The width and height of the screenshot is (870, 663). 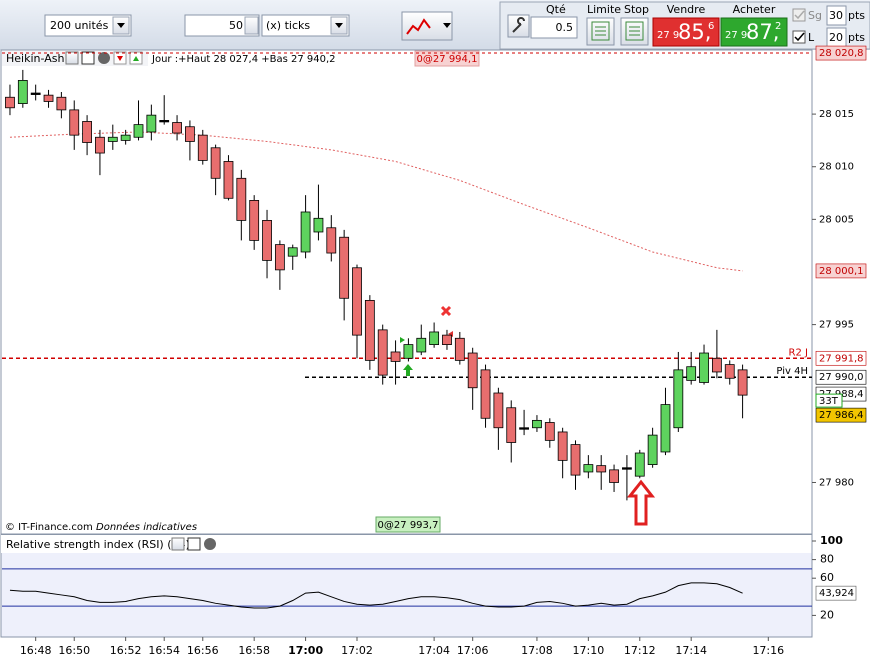 I want to click on price-tag-label: 28 020,8, so click(x=841, y=53).